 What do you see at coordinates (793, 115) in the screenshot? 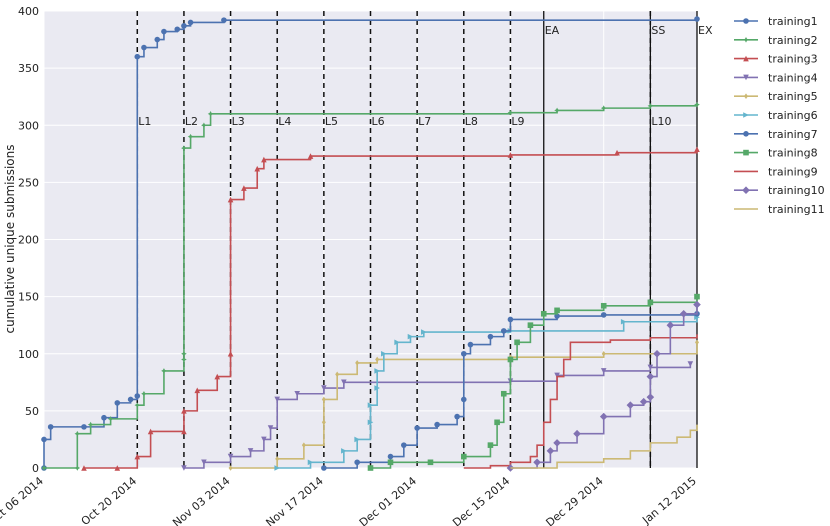
I see `legend-label: training6` at bounding box center [793, 115].